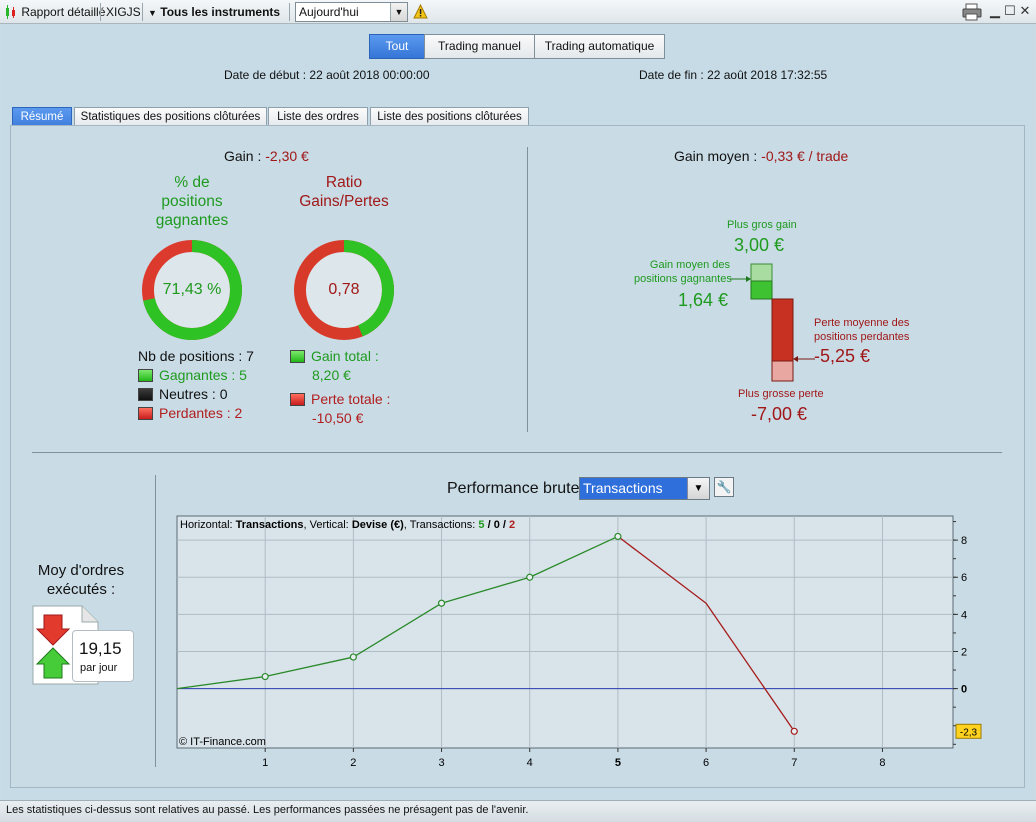 The height and width of the screenshot is (822, 1036). What do you see at coordinates (123, 12) in the screenshot?
I see `account-label: XIGJS` at bounding box center [123, 12].